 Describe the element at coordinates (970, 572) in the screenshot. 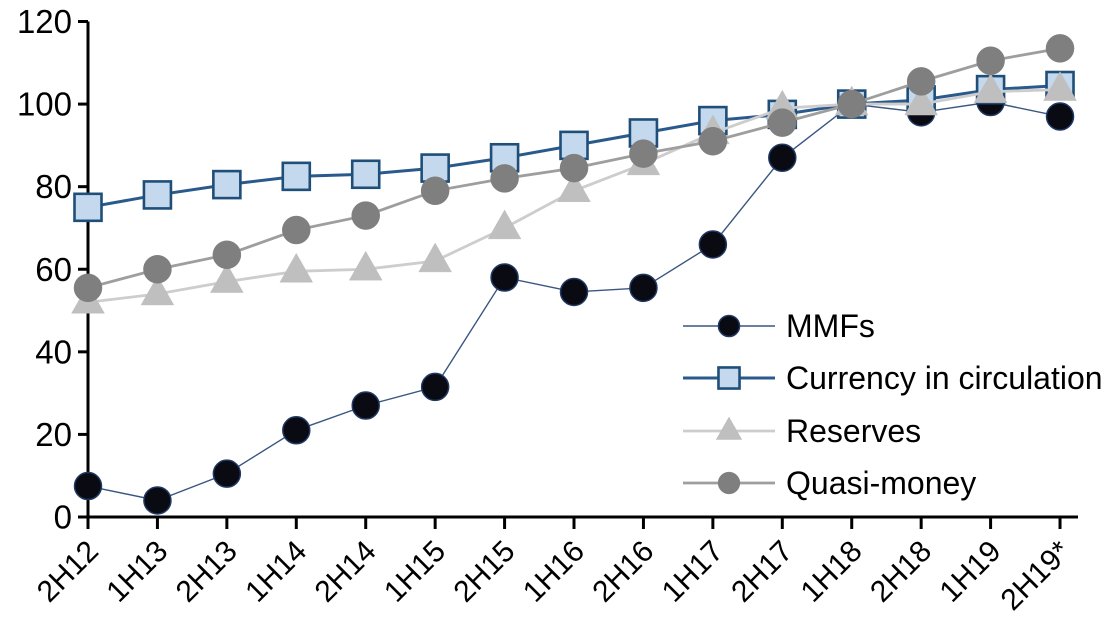

I see `x-tick-label: 1H19` at that location.